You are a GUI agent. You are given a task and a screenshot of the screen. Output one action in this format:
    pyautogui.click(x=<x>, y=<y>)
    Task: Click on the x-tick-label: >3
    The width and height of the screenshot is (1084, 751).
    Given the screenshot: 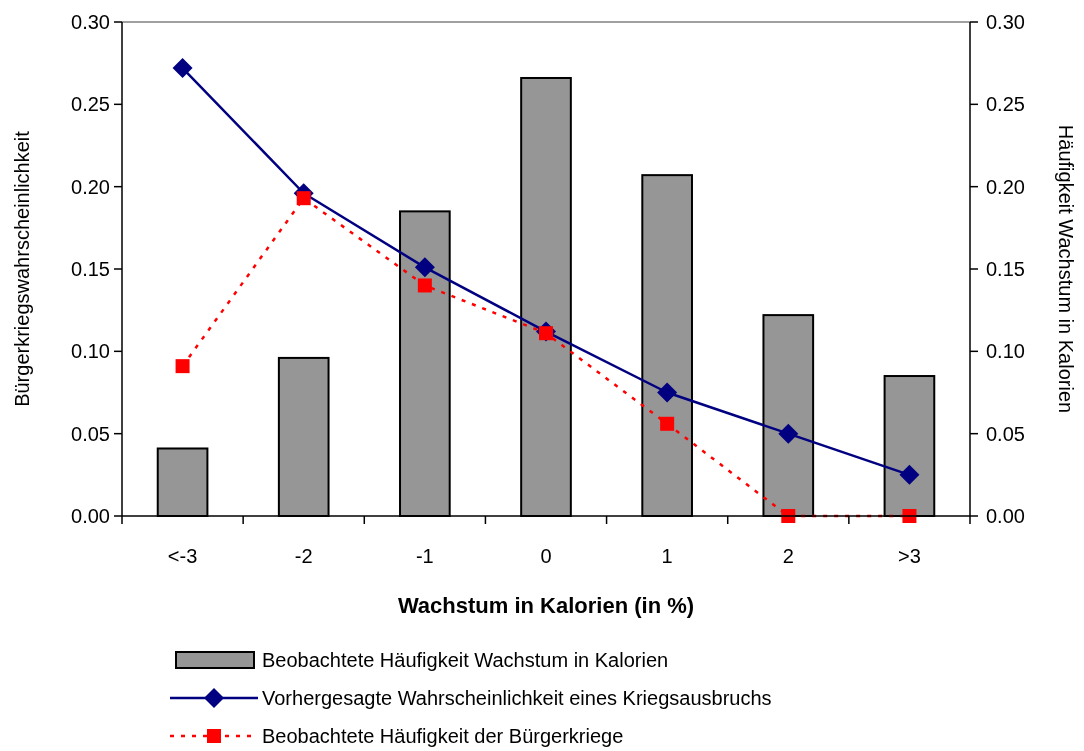 What is the action you would take?
    pyautogui.click(x=909, y=556)
    